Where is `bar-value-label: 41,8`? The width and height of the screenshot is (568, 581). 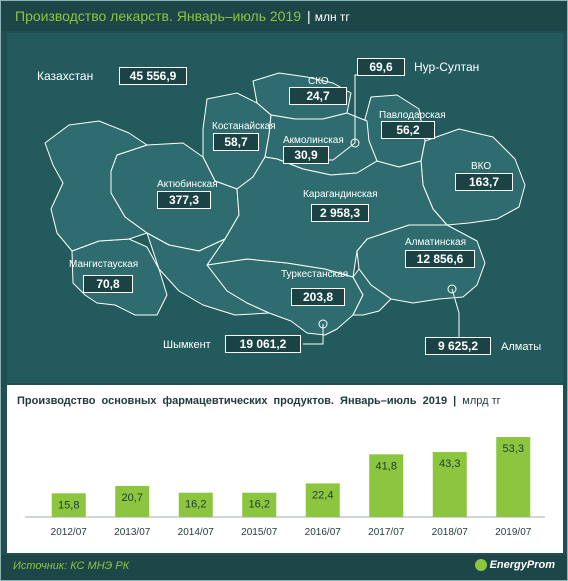
bar-value-label: 41,8 is located at coordinates (386, 466).